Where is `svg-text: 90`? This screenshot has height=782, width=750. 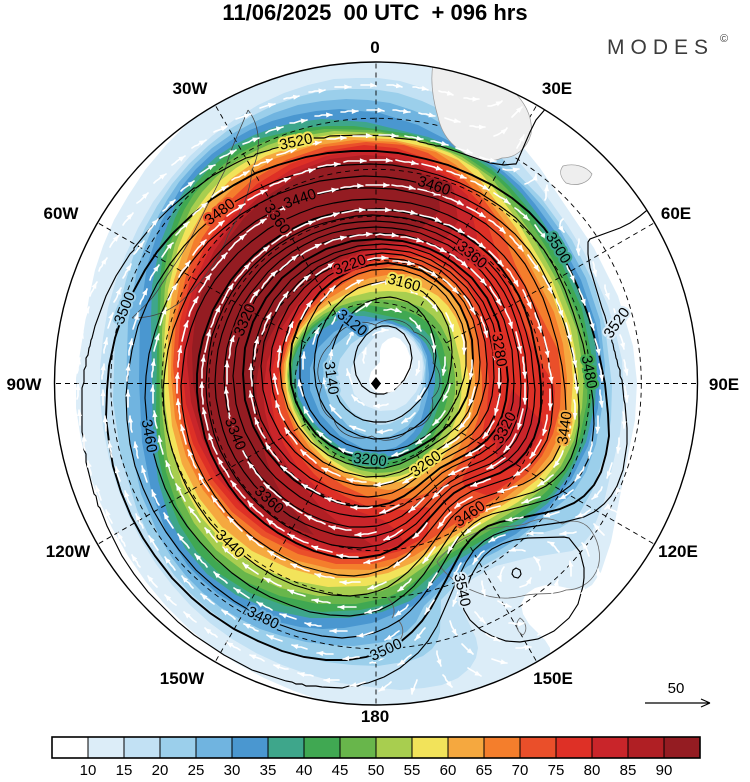
svg-text: 90 is located at coordinates (664, 770).